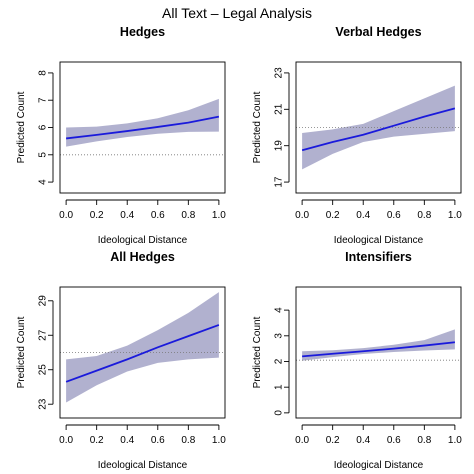 The image size is (474, 474). Describe the element at coordinates (43, 100) in the screenshot. I see `y-tick-label: 7` at that location.